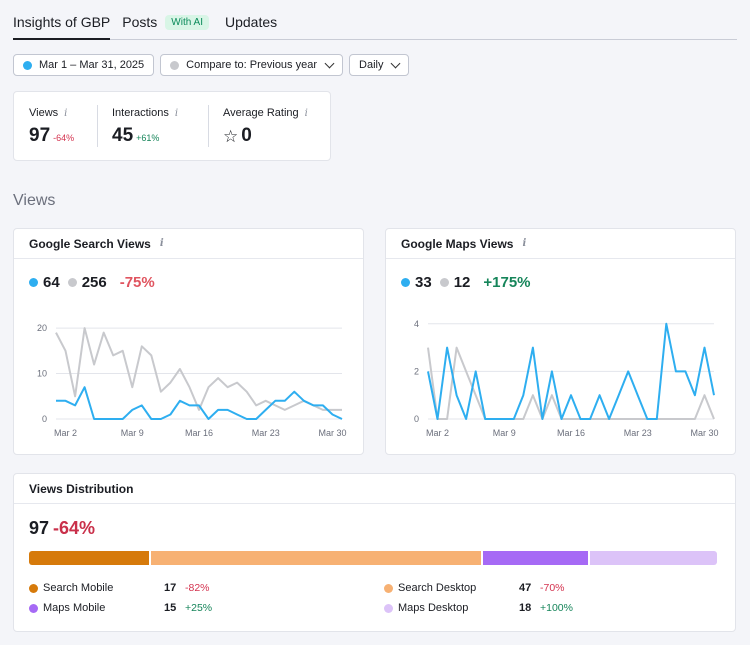 This screenshot has height=645, width=750. What do you see at coordinates (388, 608) in the screenshot?
I see `maps-desktop-dot-icon` at bounding box center [388, 608].